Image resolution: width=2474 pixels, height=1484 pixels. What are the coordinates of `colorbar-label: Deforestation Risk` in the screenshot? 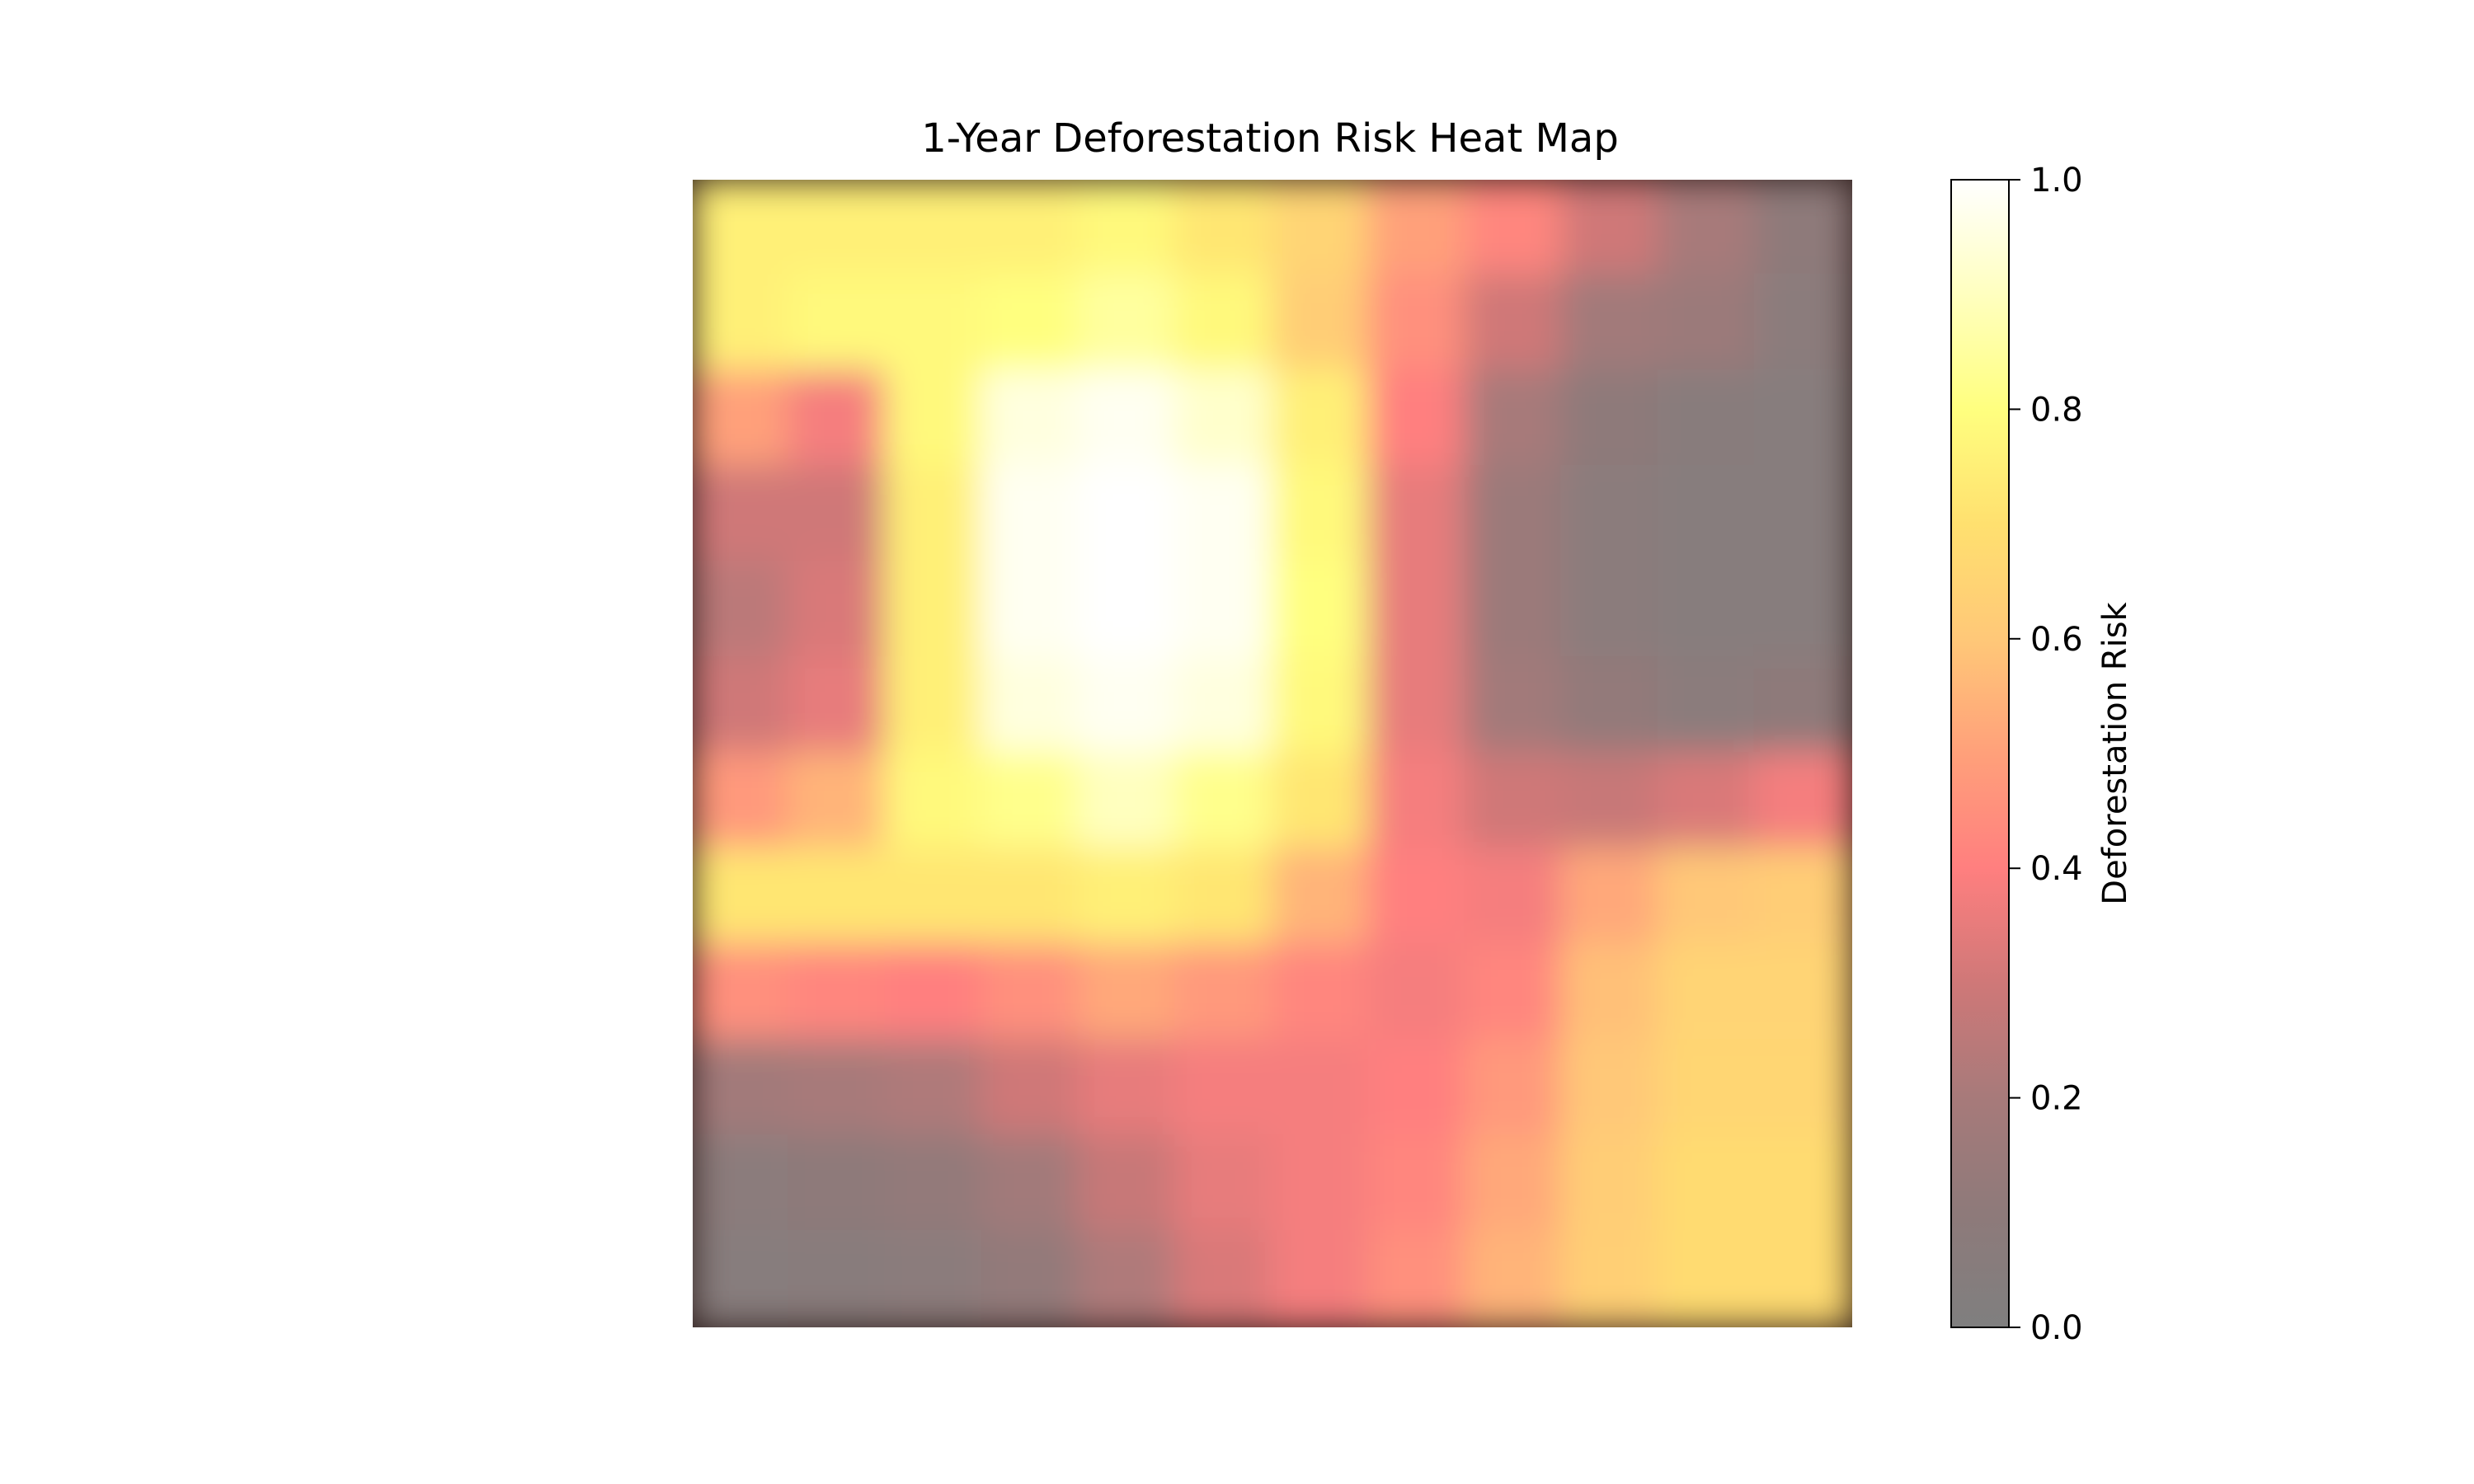 It's located at (2115, 752).